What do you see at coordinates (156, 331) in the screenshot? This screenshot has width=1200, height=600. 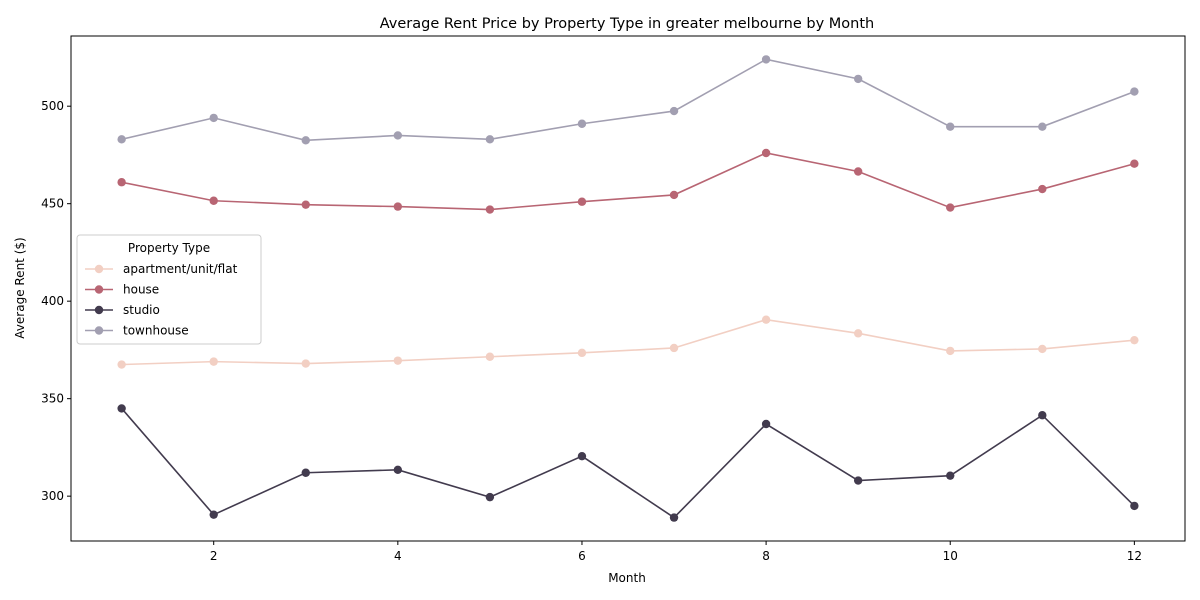 I see `legend-label: townhouse` at bounding box center [156, 331].